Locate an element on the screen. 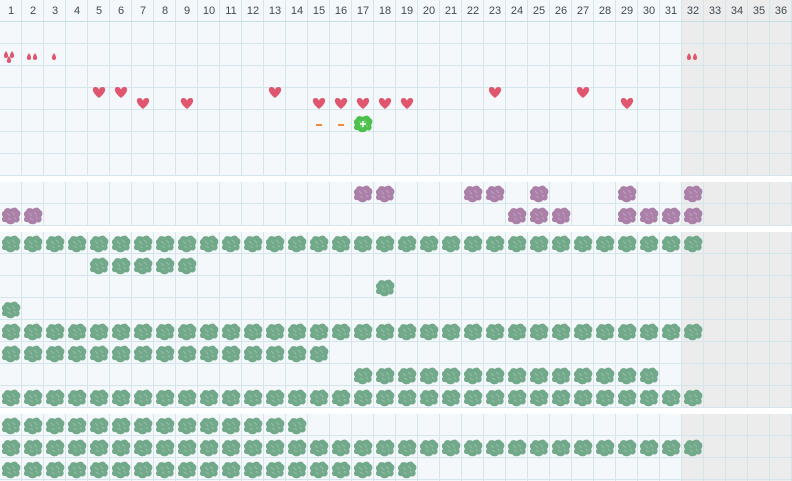 The image size is (792, 481). column-number: 23 is located at coordinates (495, 11).